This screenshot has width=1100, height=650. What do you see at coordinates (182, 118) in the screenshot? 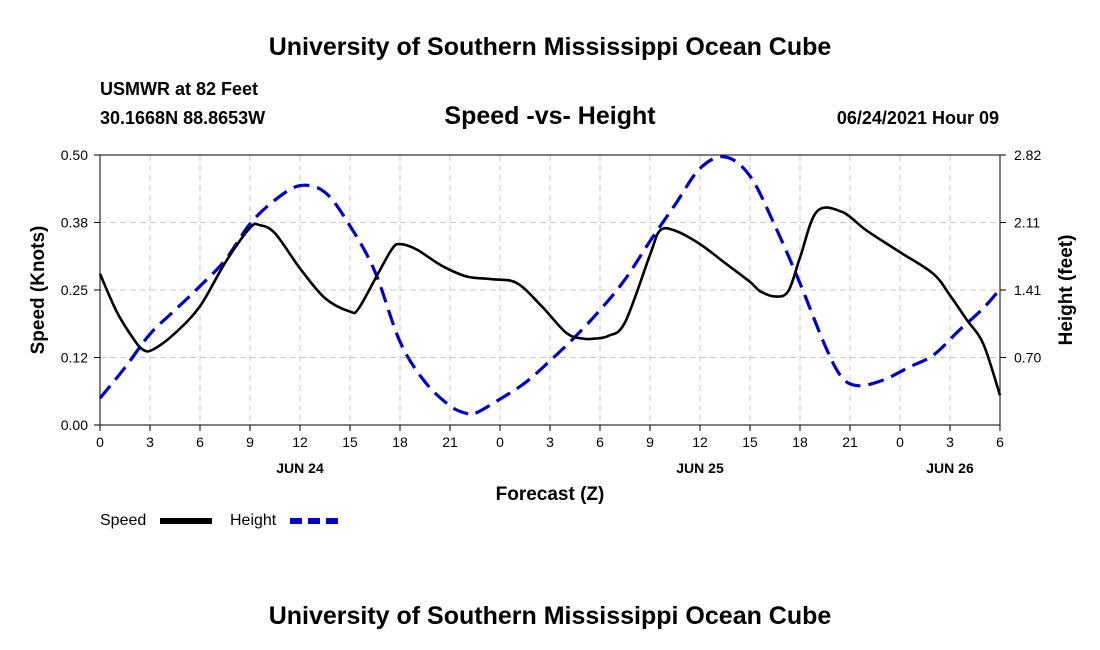
I see `station-coordinates: 30.1668N 88.8653W` at bounding box center [182, 118].